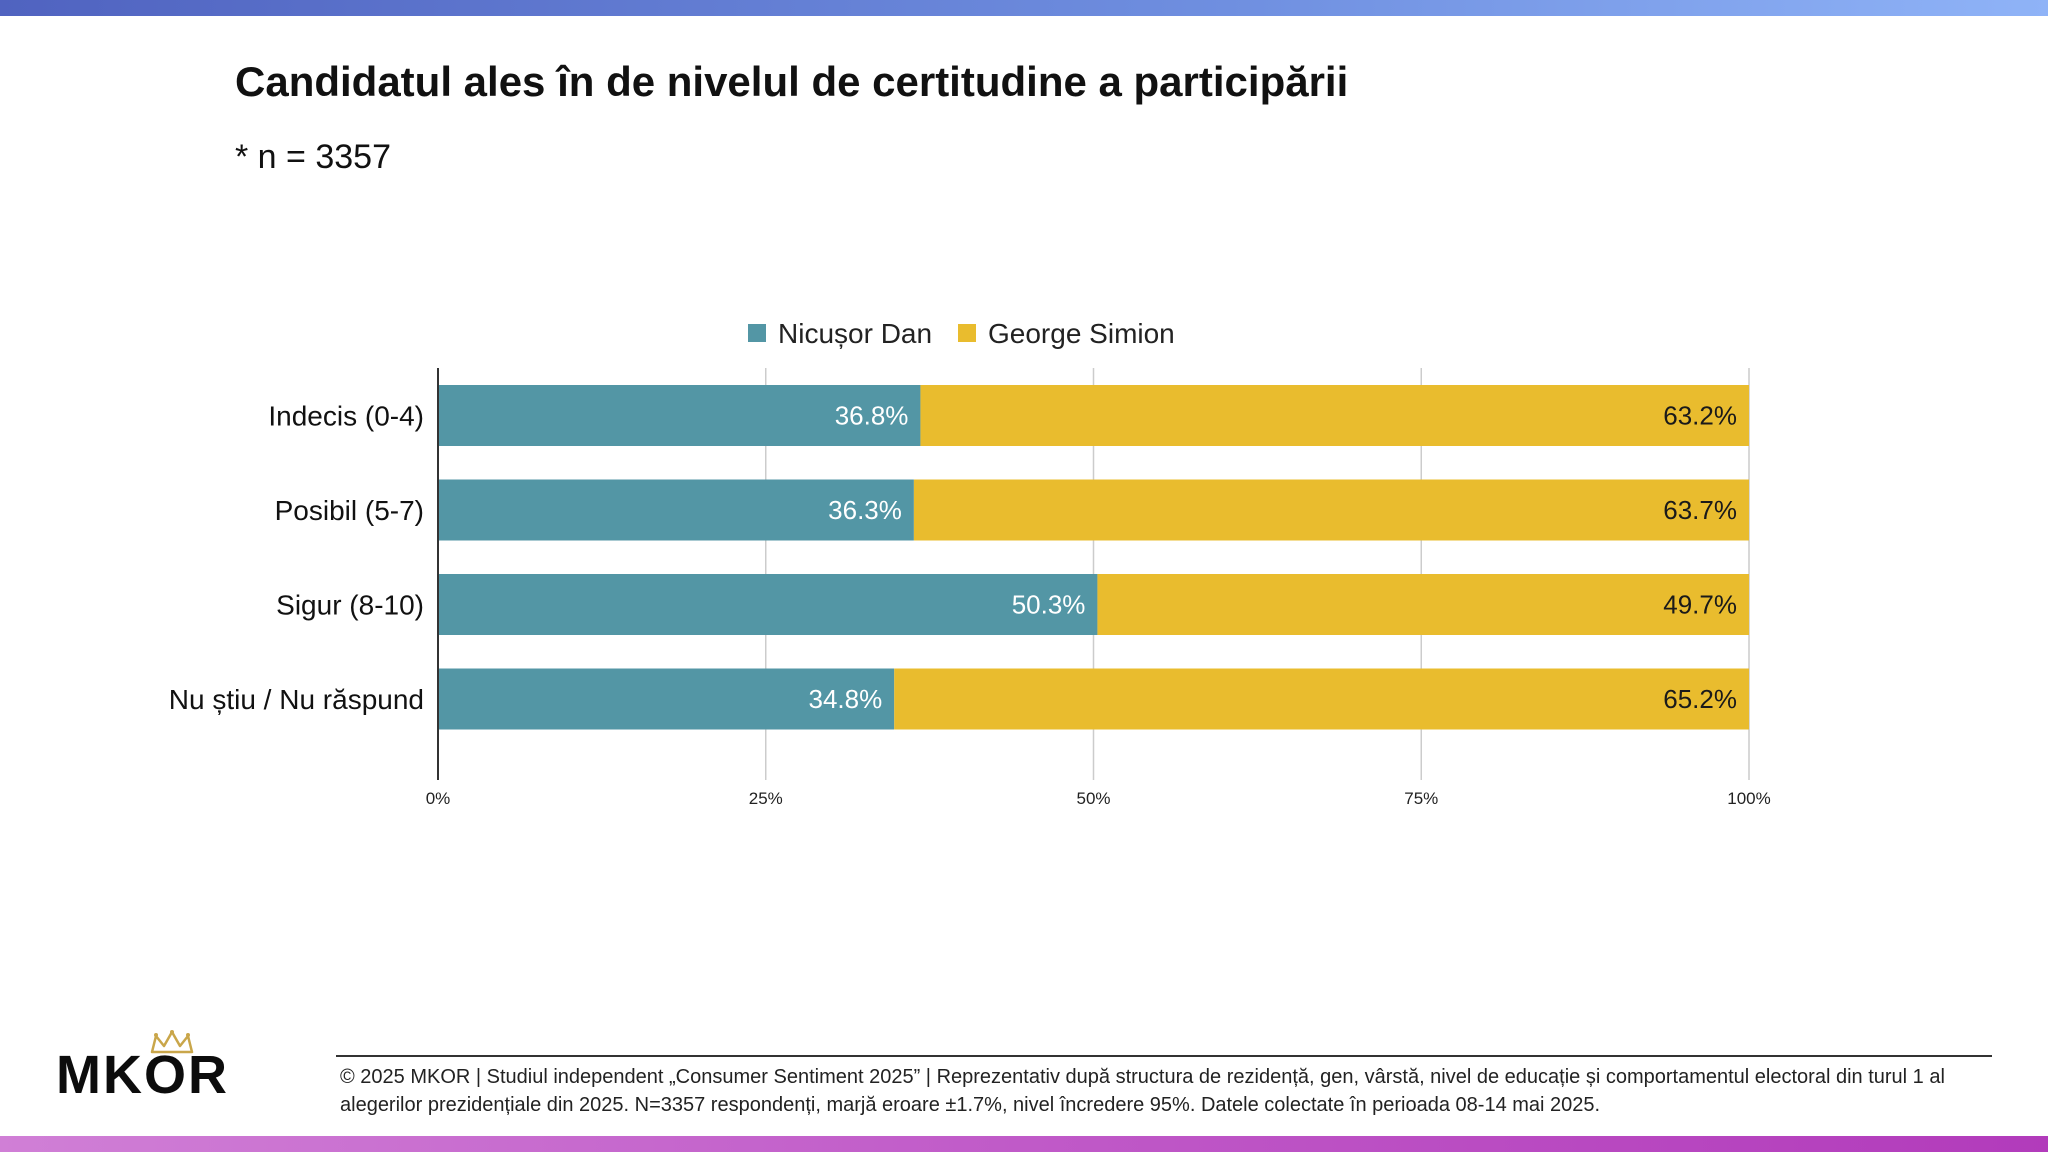  What do you see at coordinates (1164, 1056) in the screenshot?
I see `footer-divider` at bounding box center [1164, 1056].